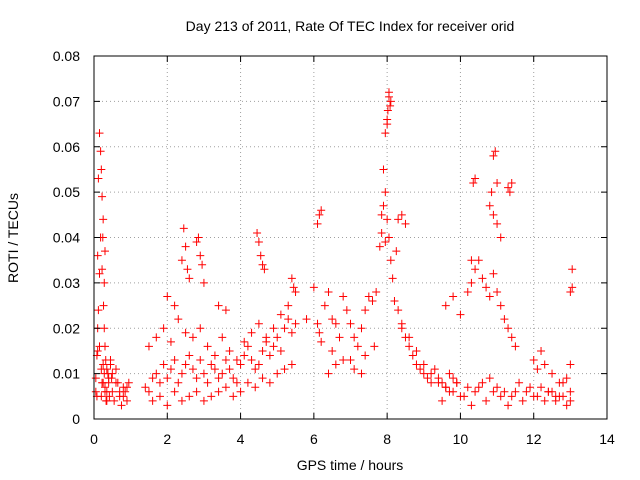 The image size is (640, 480). I want to click on y-tick-label: 0.04, so click(66, 238).